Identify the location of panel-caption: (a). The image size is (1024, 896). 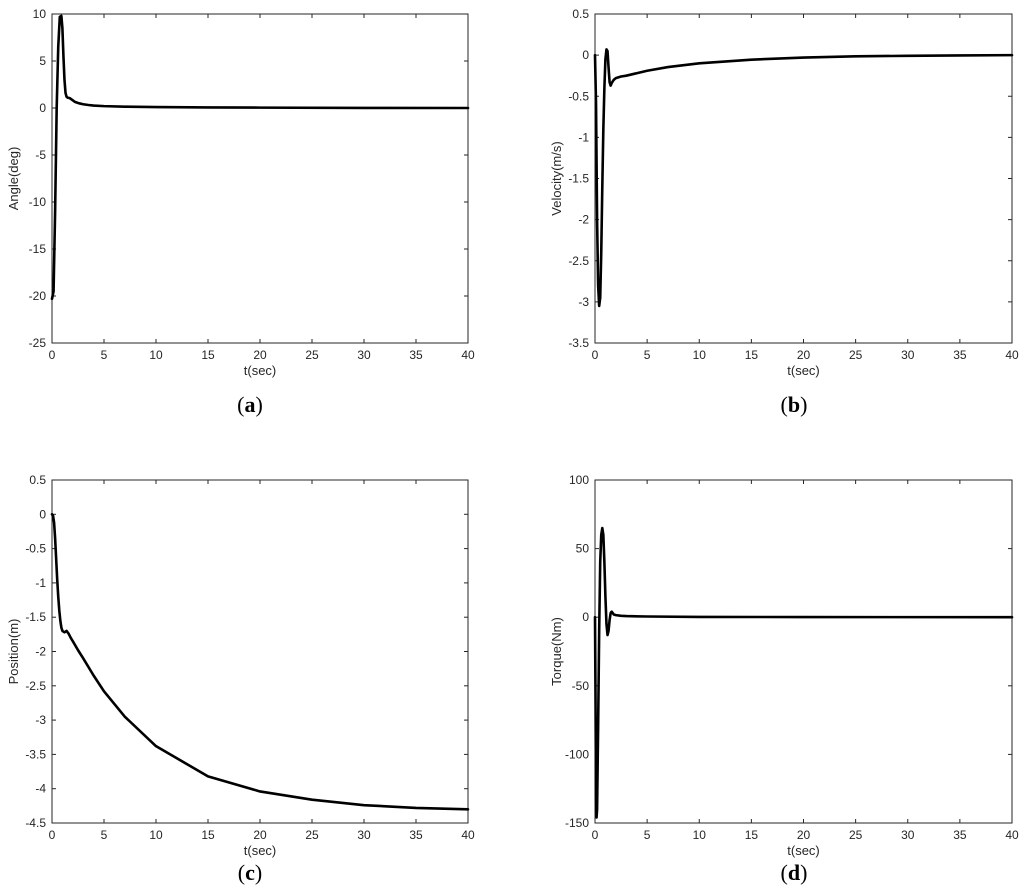
(250, 404).